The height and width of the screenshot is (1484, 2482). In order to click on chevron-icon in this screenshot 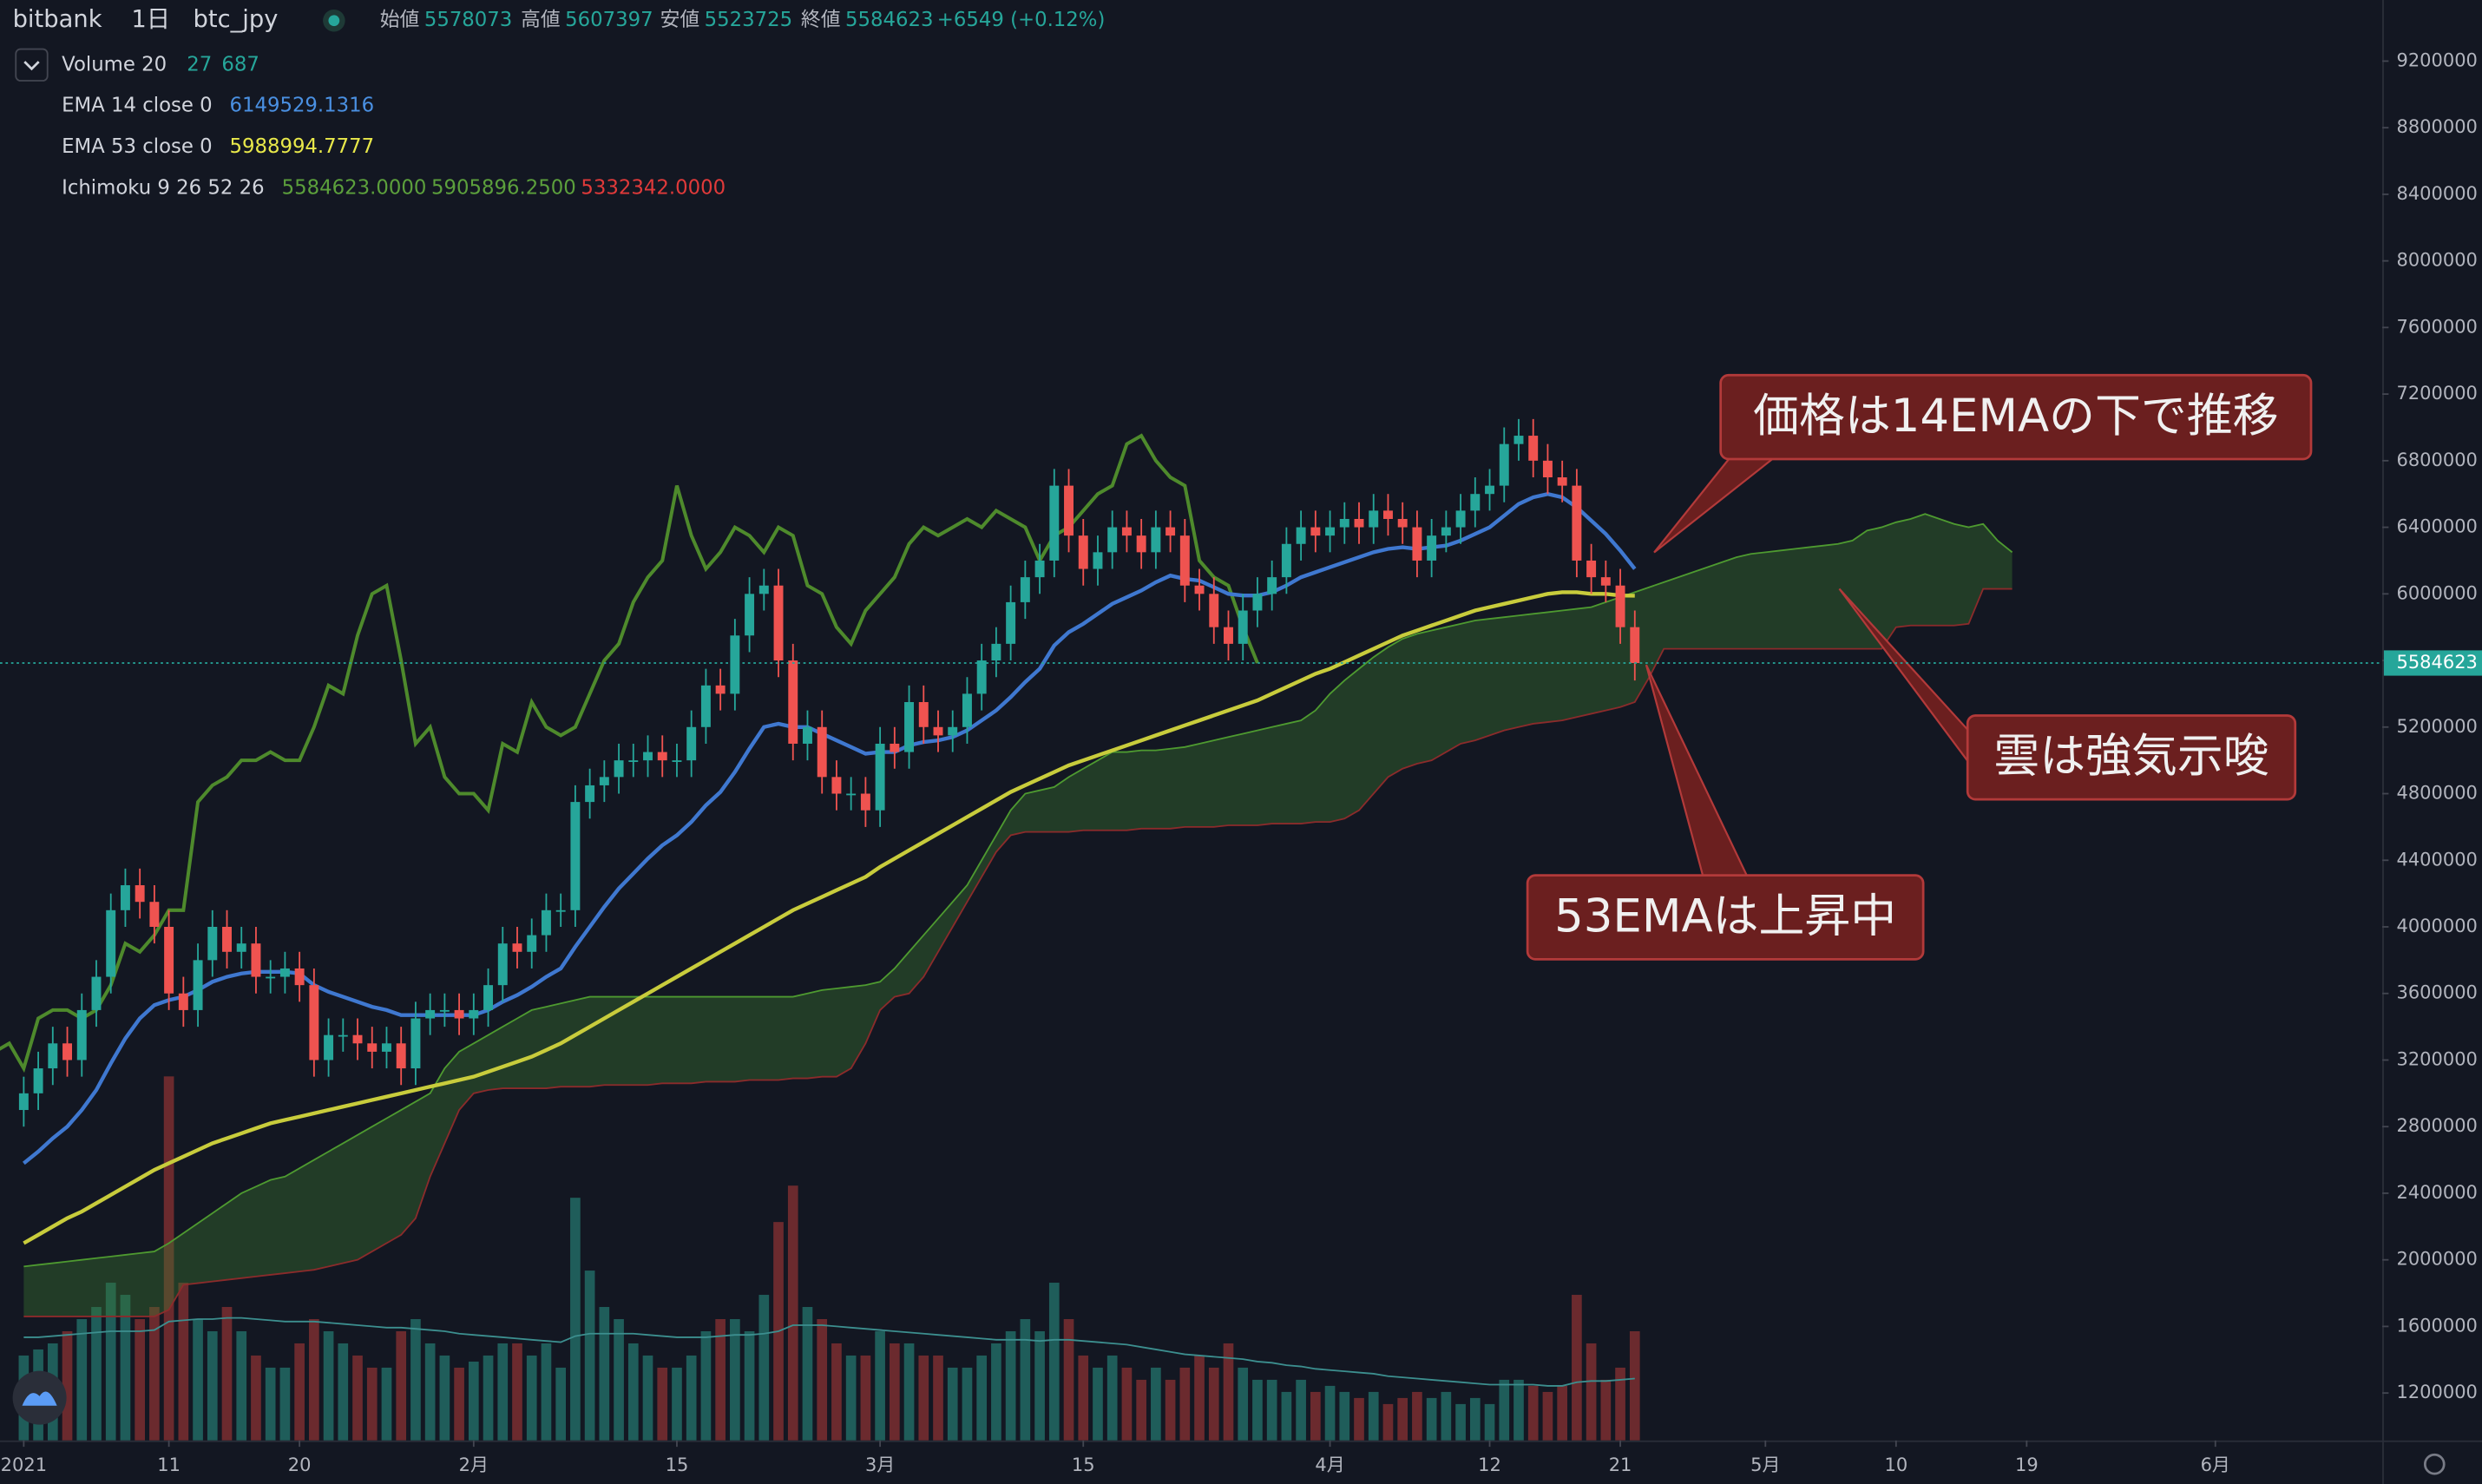, I will do `click(32, 66)`.